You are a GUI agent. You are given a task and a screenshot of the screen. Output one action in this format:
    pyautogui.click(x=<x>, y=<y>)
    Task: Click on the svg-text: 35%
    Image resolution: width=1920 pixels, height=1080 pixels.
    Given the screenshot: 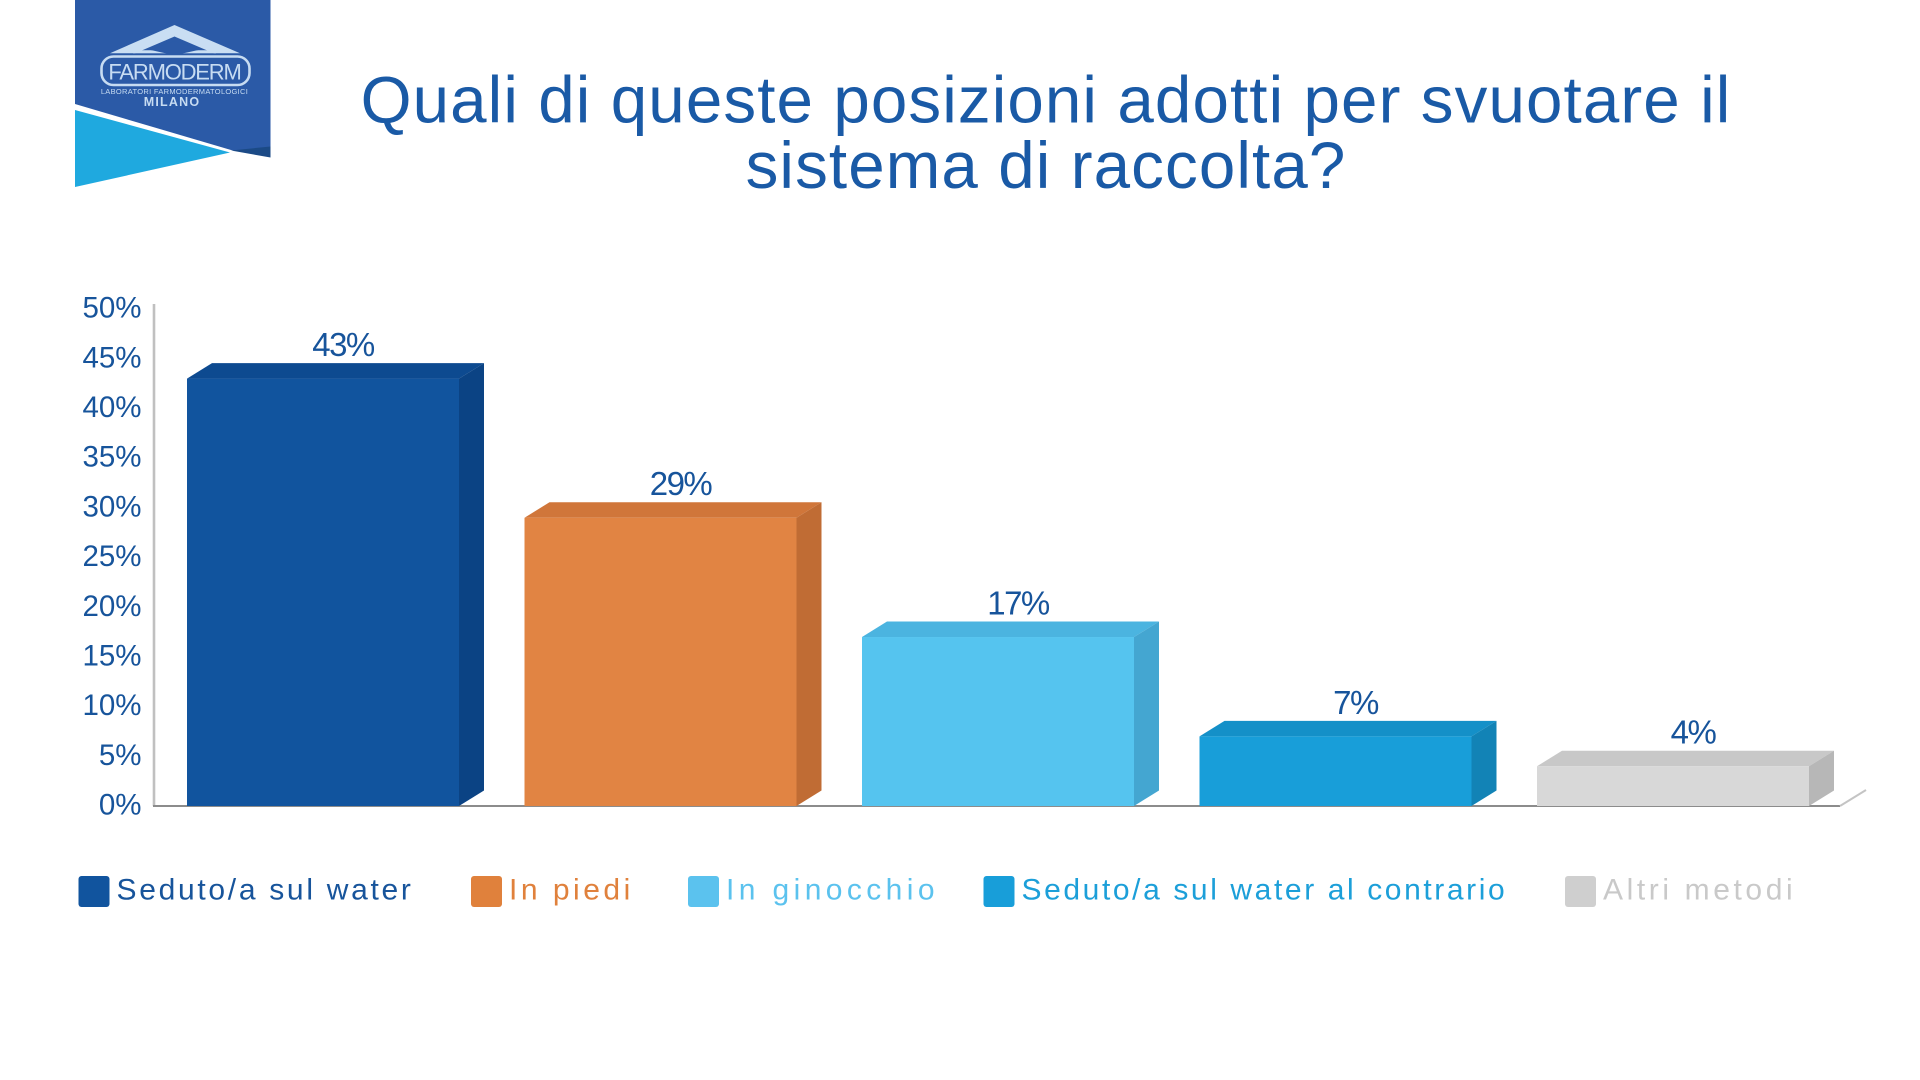 What is the action you would take?
    pyautogui.click(x=111, y=457)
    